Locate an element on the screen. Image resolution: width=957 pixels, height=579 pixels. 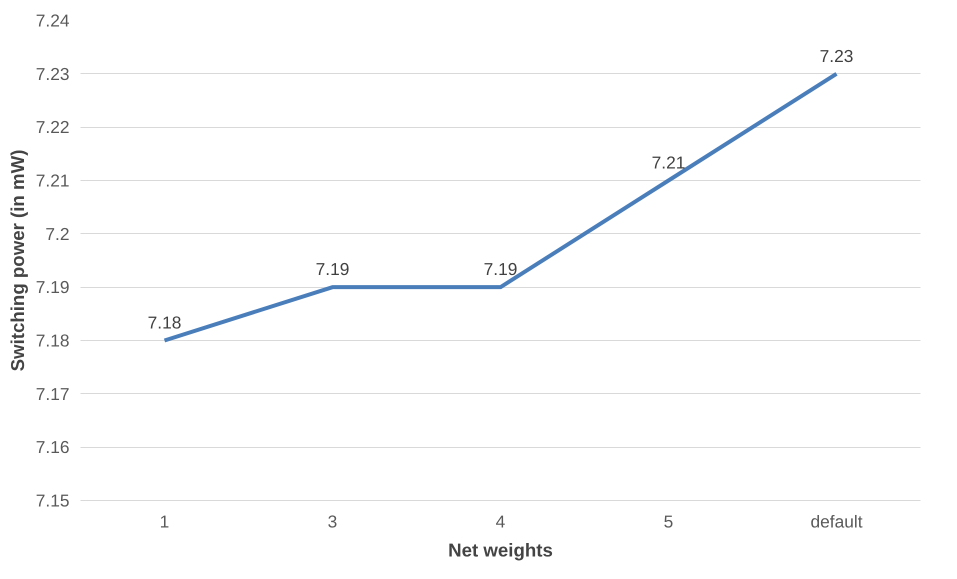
y-tick-label: 7.21 is located at coordinates (53, 180).